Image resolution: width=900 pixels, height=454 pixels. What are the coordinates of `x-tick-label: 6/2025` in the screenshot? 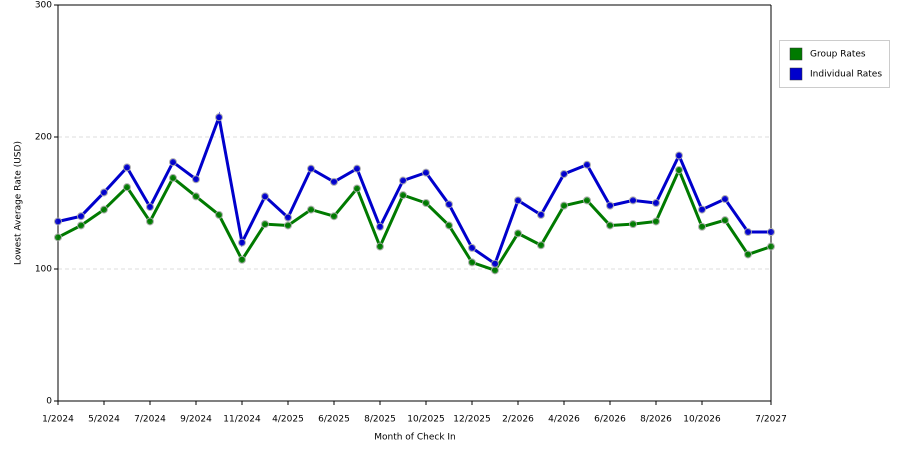 It's located at (334, 420).